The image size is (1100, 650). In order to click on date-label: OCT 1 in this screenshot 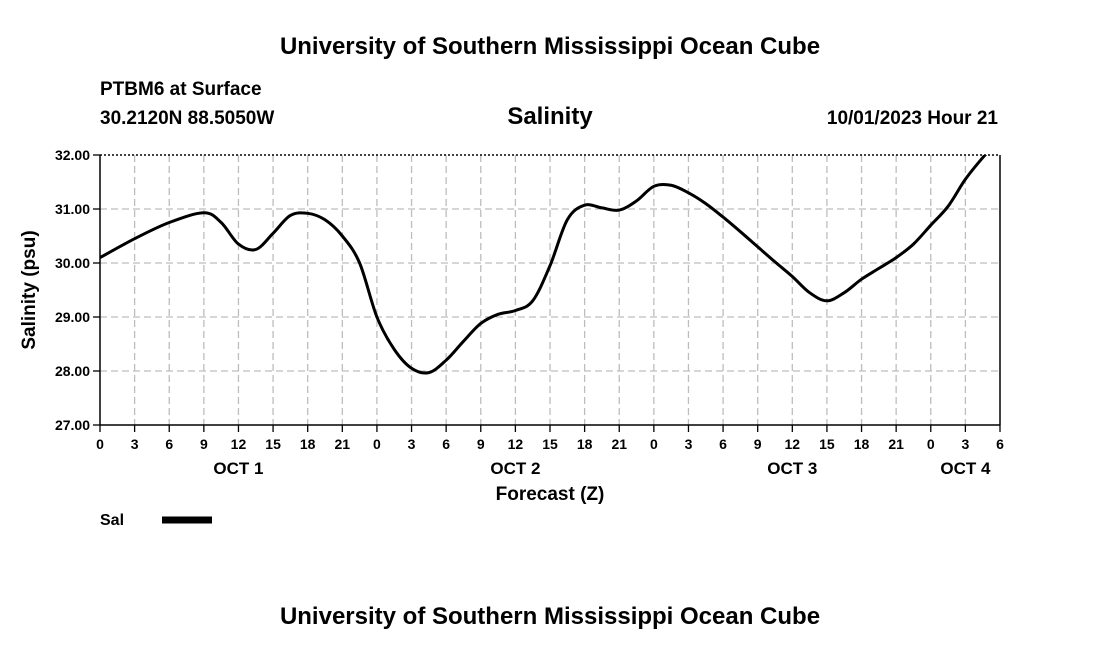, I will do `click(238, 468)`.